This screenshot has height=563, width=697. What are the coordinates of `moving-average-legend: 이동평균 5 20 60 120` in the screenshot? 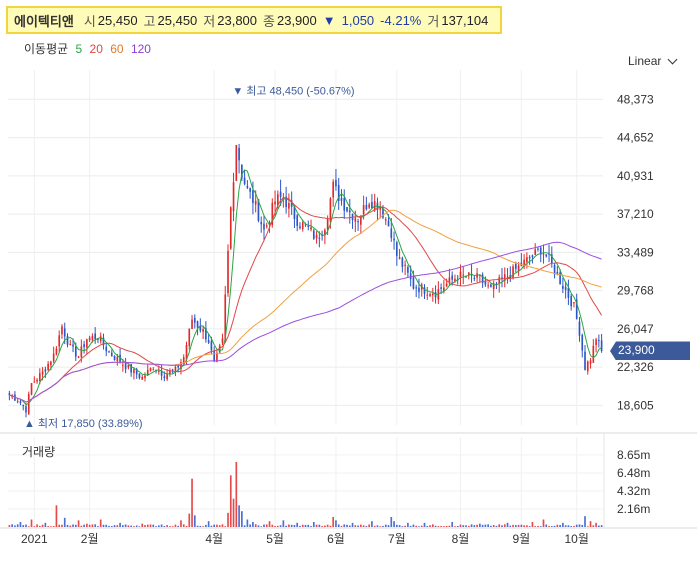 It's located at (89, 48).